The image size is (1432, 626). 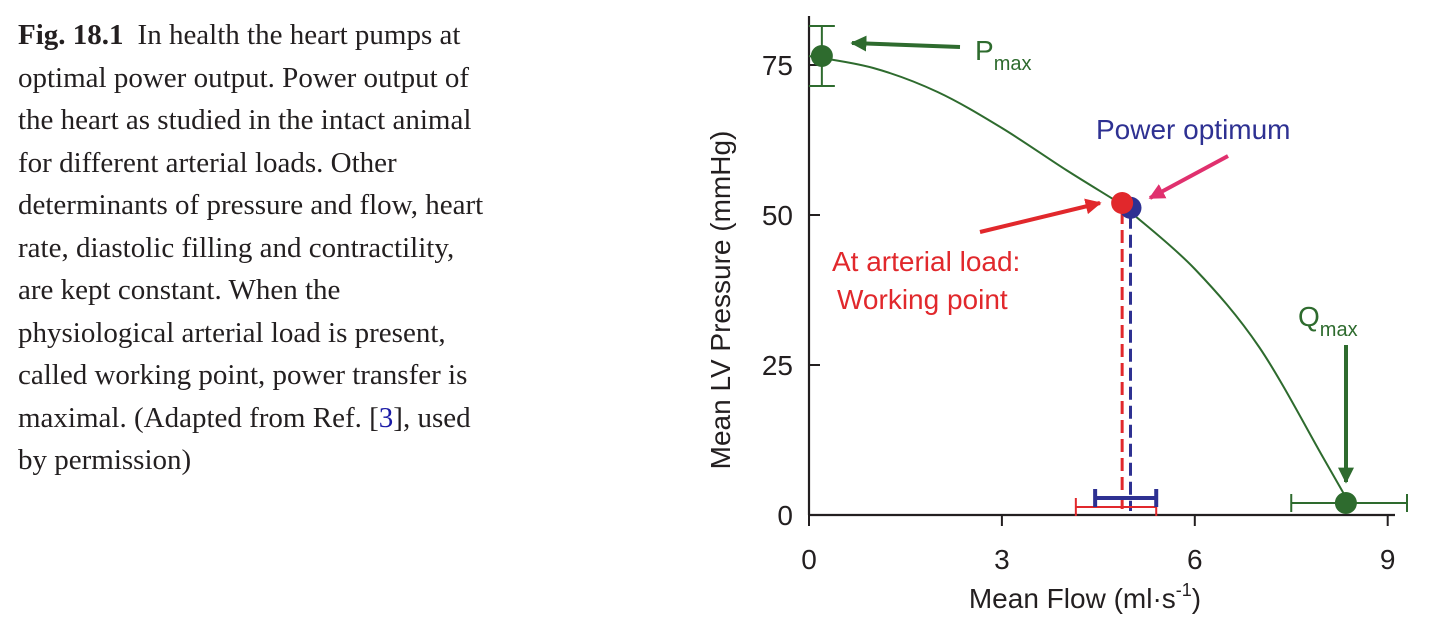 What do you see at coordinates (1122, 203) in the screenshot?
I see `working-point-point` at bounding box center [1122, 203].